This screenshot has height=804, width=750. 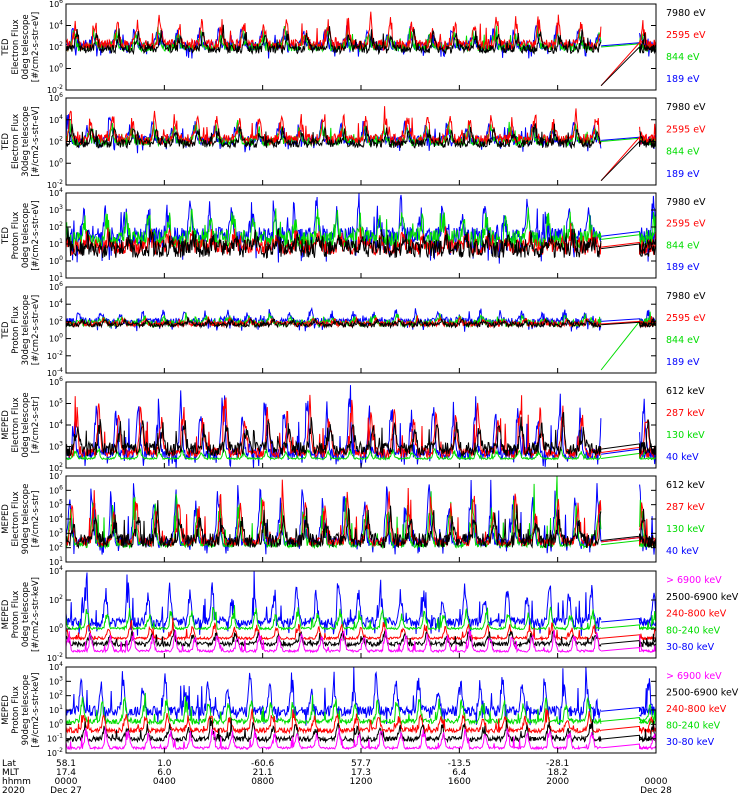 I want to click on x-row-label: hhmm, so click(x=16, y=782).